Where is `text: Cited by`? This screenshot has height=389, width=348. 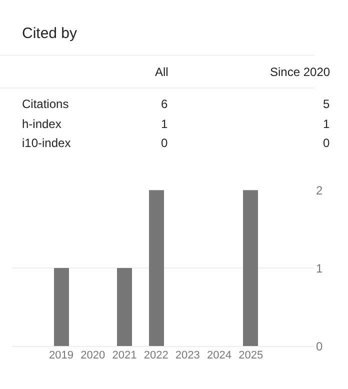 text: Cited by is located at coordinates (50, 33).